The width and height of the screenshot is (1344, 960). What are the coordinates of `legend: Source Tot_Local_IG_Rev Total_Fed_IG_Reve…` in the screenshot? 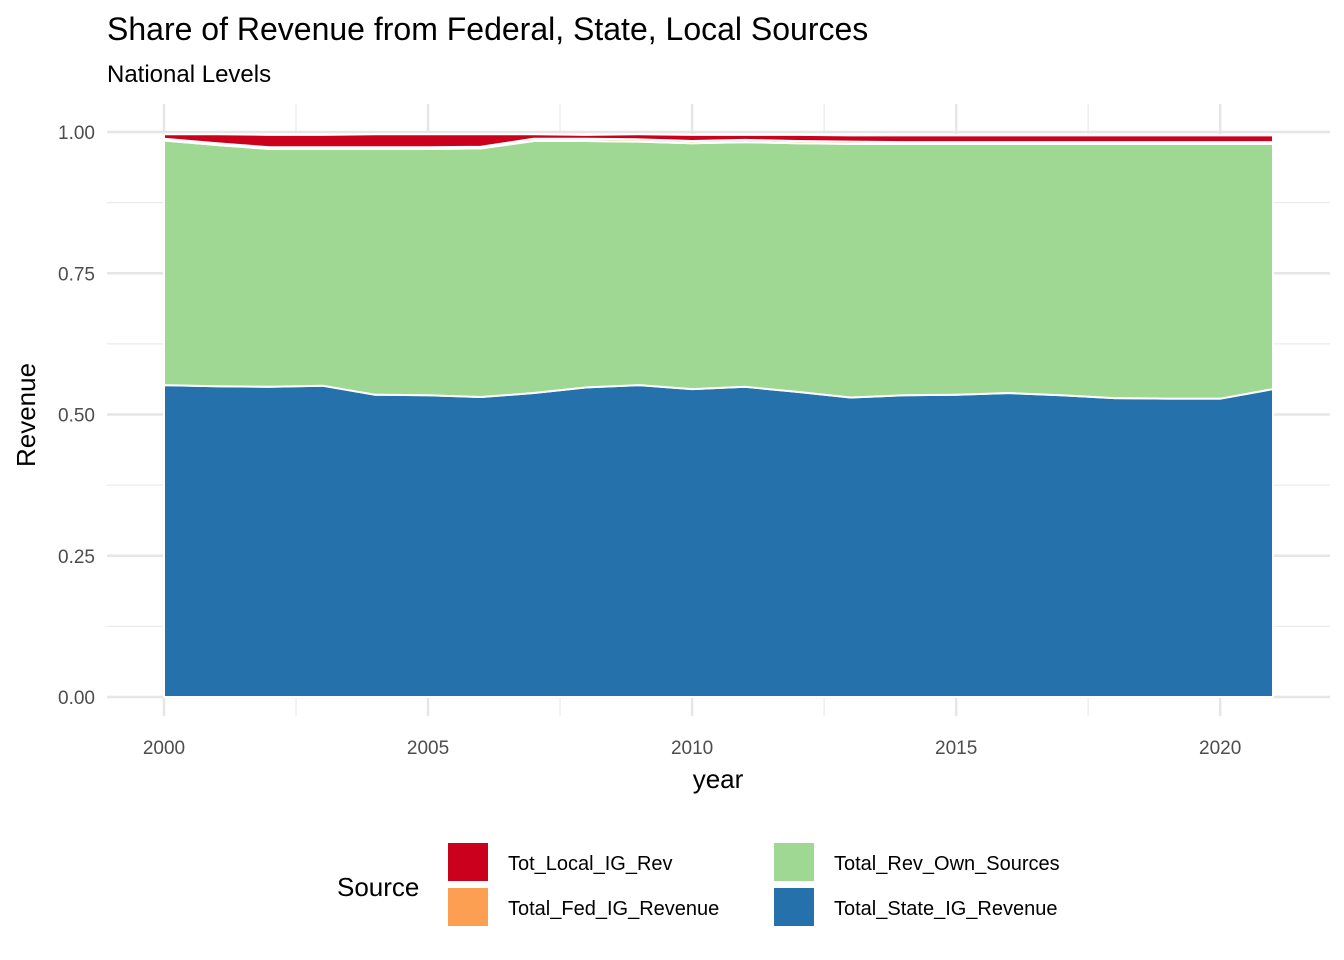 It's located at (698, 884).